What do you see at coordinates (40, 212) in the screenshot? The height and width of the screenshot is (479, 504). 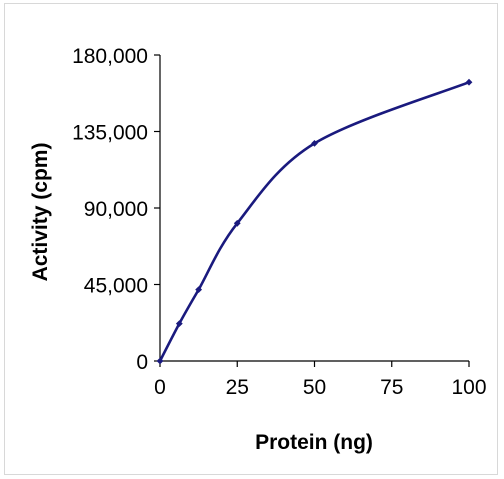 I see `y-axis-title: Activity (cpm)` at bounding box center [40, 212].